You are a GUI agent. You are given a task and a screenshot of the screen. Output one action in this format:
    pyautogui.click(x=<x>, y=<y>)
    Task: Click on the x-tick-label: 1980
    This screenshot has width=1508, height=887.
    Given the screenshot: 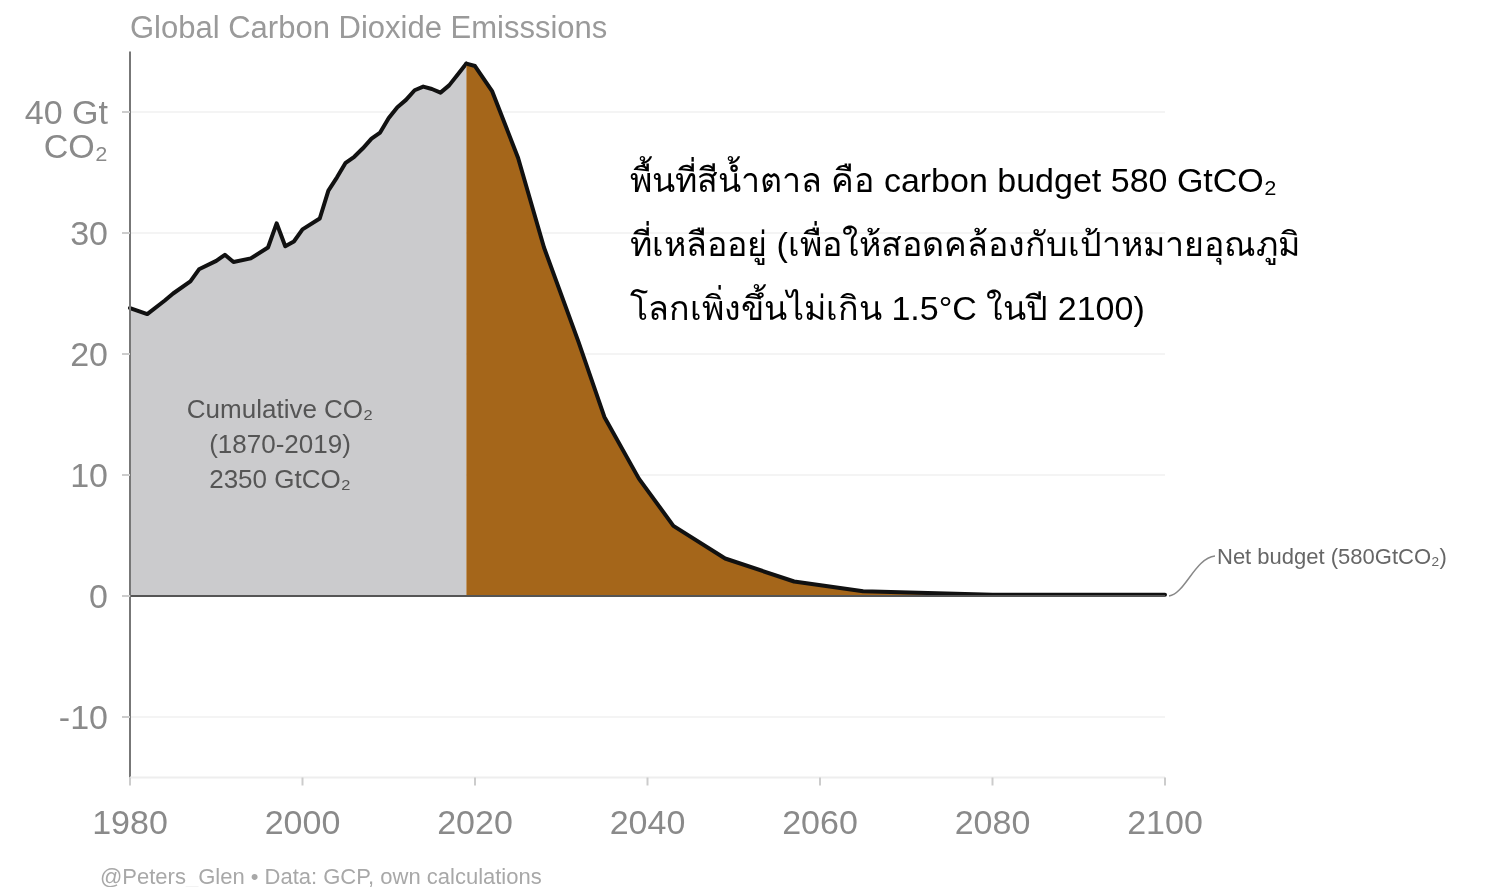 What is the action you would take?
    pyautogui.click(x=130, y=821)
    